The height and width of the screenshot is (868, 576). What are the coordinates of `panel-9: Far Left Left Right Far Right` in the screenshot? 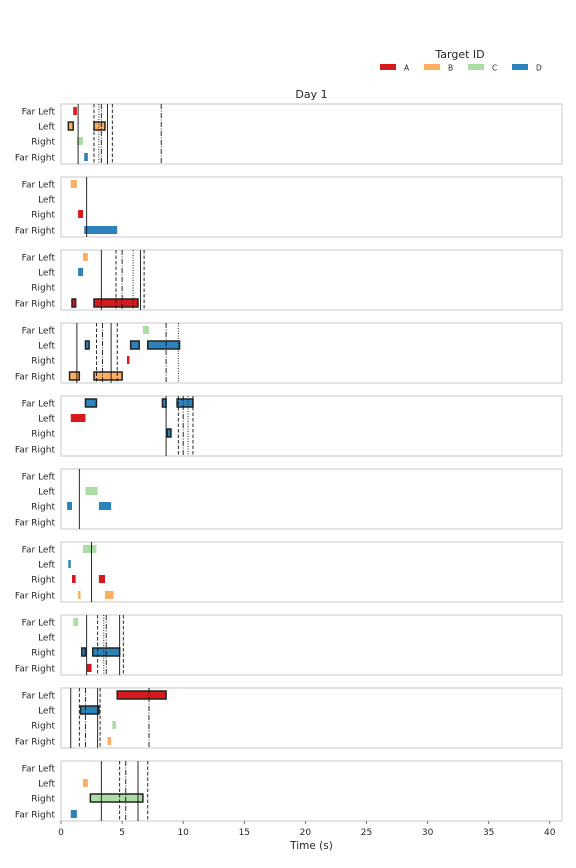 It's located at (289, 718).